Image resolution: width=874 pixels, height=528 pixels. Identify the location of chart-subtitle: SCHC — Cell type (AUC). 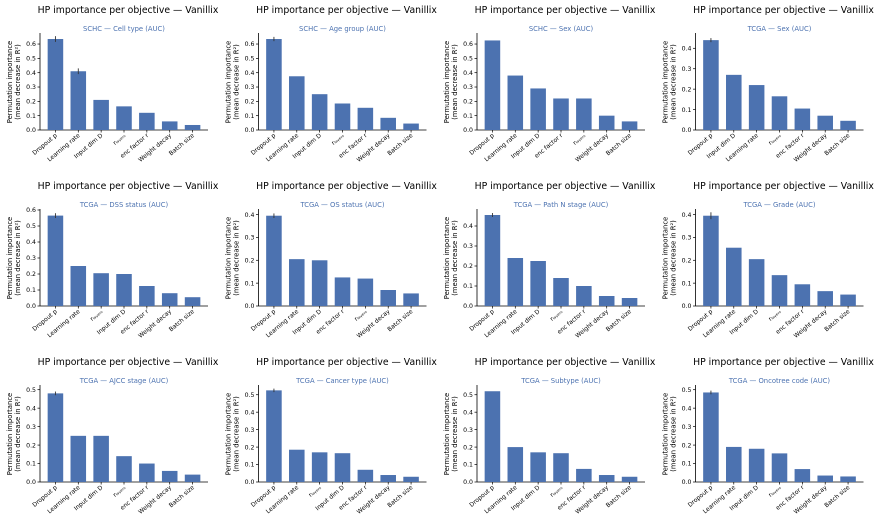
(124, 29).